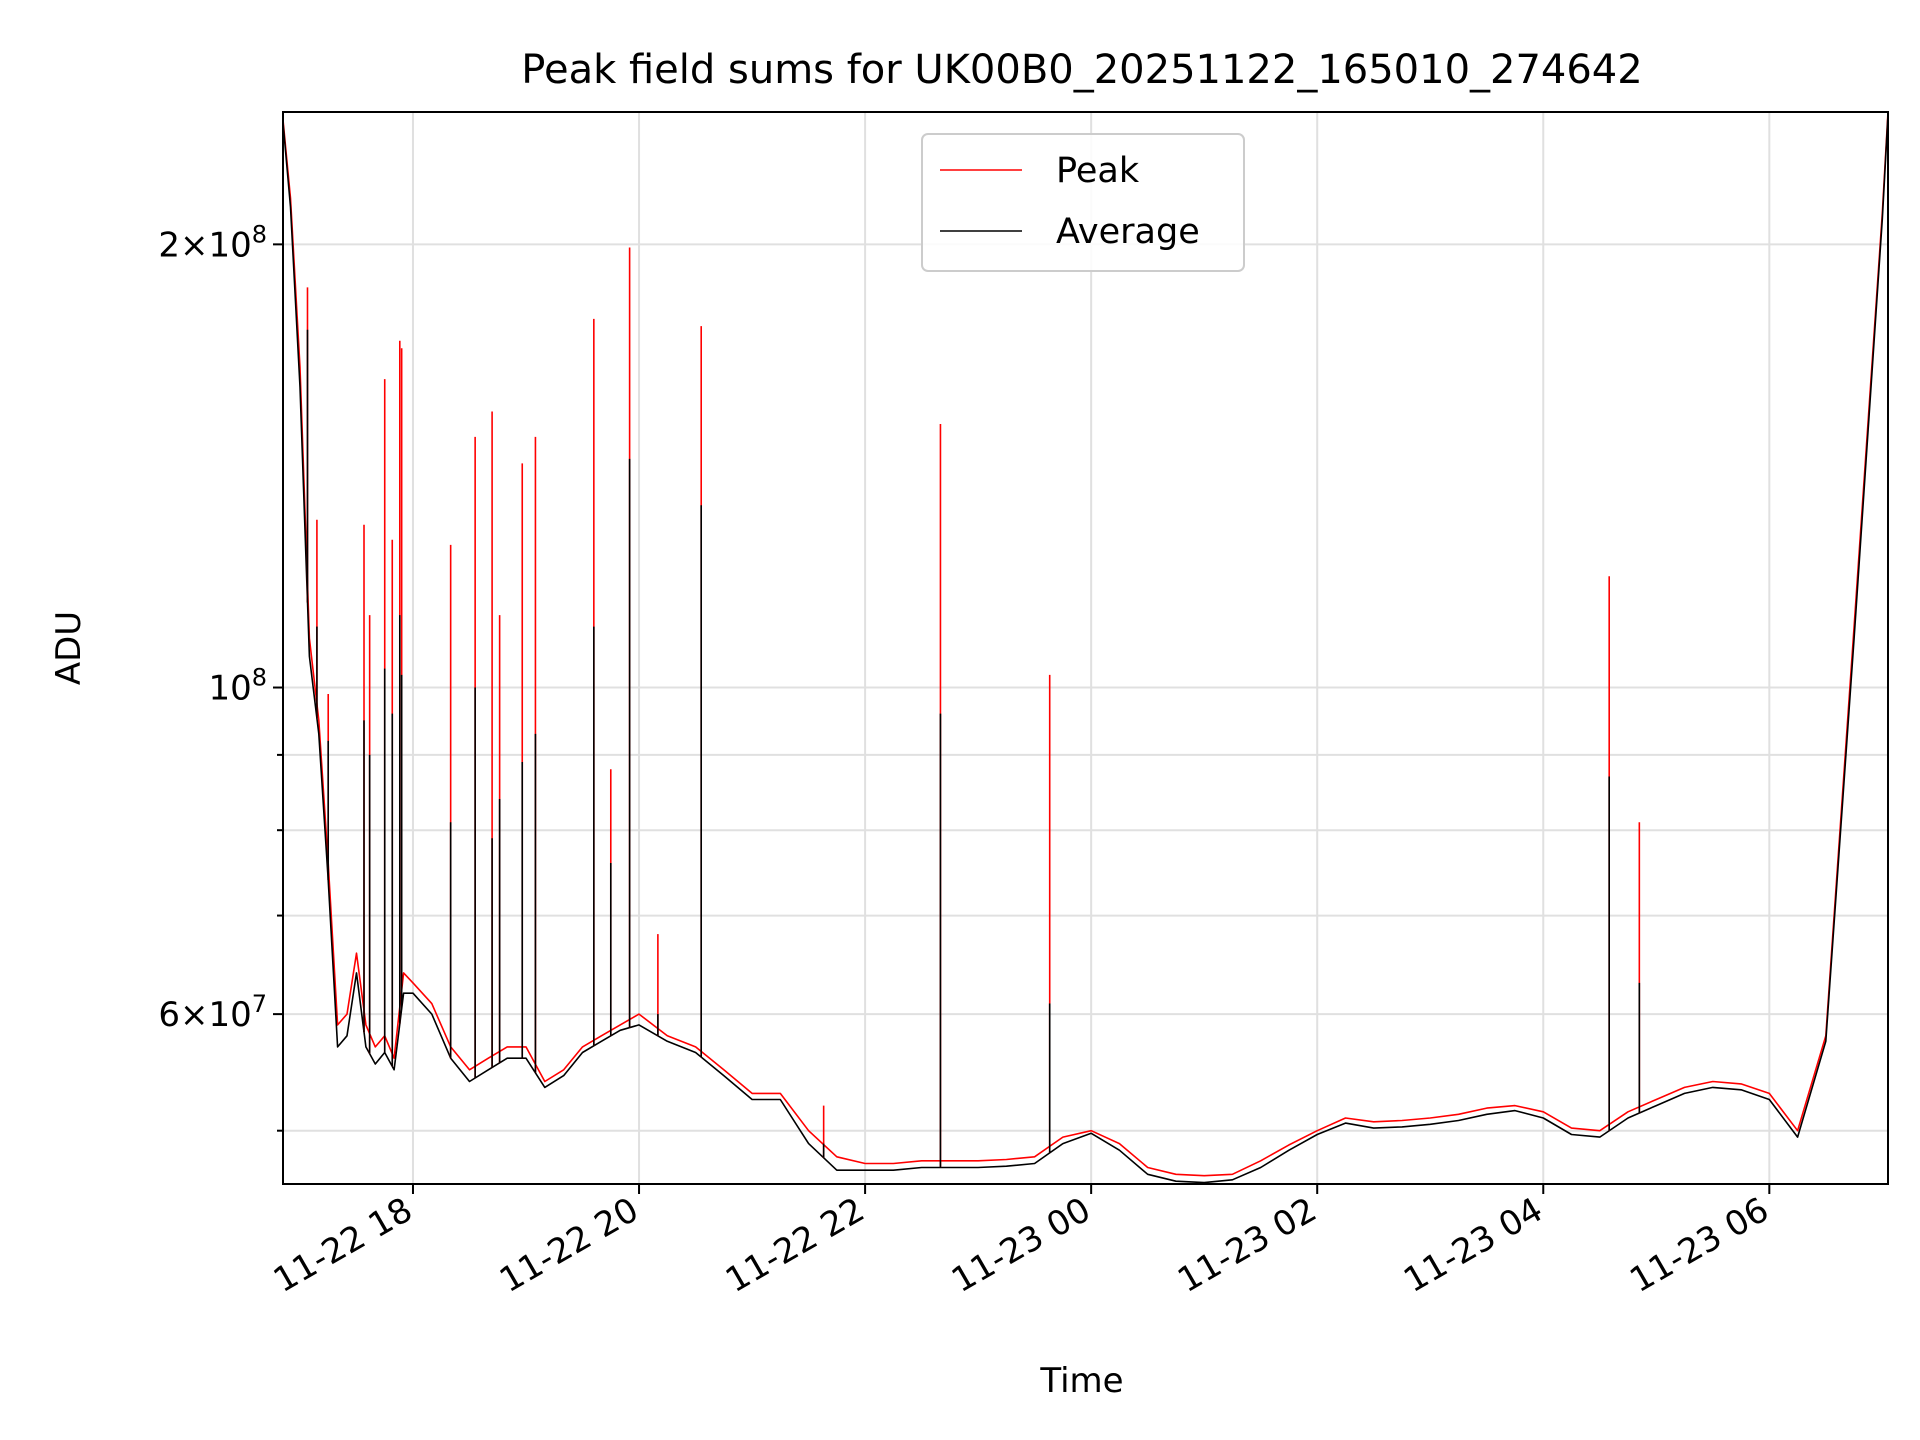  What do you see at coordinates (212, 242) in the screenshot?
I see `y-tick-label: 2×108` at bounding box center [212, 242].